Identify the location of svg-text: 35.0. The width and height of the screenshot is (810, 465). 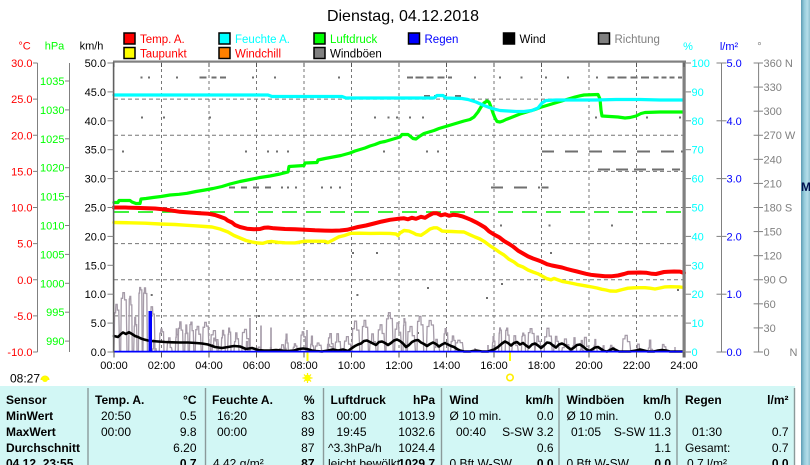
(95, 151).